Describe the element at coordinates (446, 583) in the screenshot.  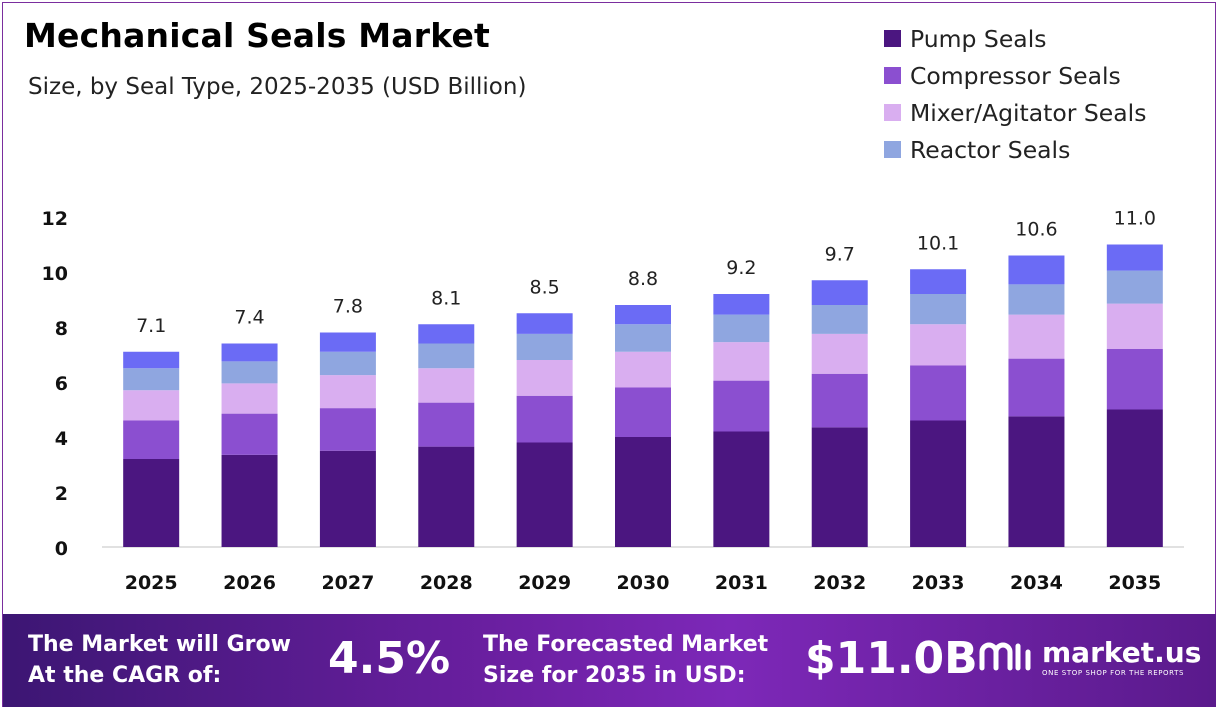
I see `x-tick-label: 2028` at that location.